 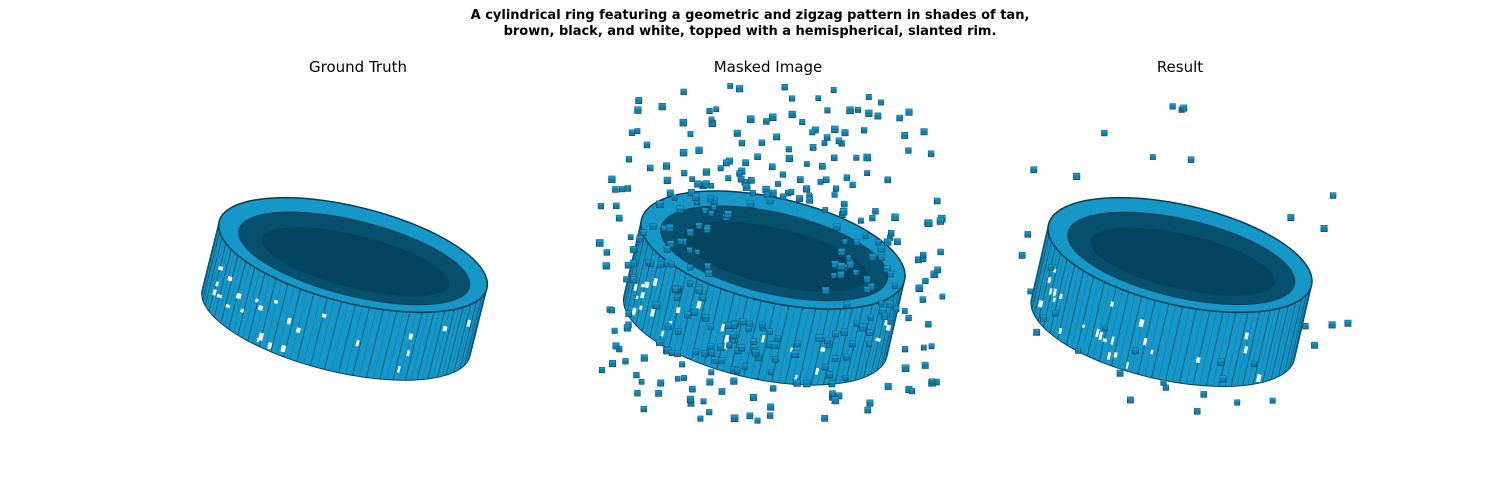 I want to click on voxel-render-ground-truth, so click(x=345, y=288).